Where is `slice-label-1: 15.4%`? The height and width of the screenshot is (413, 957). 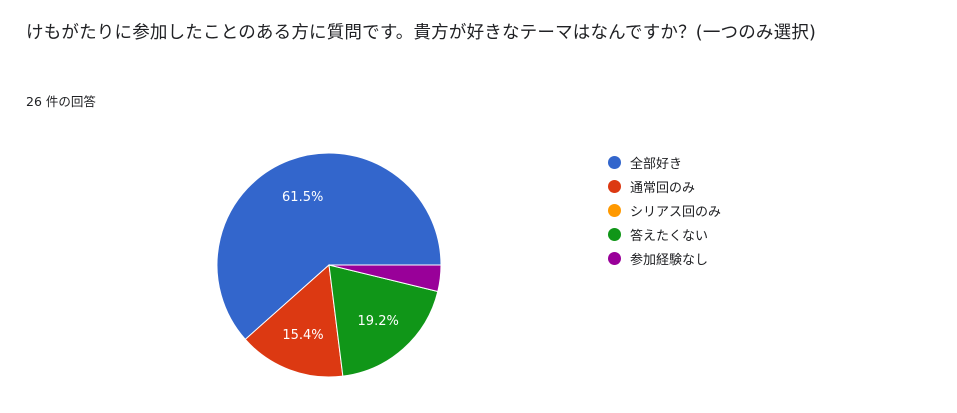 slice-label-1: 15.4% is located at coordinates (302, 335).